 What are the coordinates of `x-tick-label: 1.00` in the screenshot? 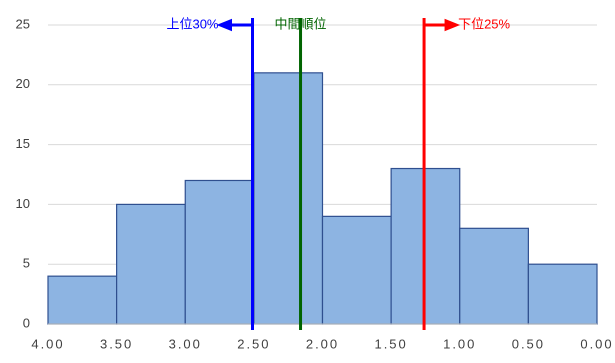 It's located at (459, 343).